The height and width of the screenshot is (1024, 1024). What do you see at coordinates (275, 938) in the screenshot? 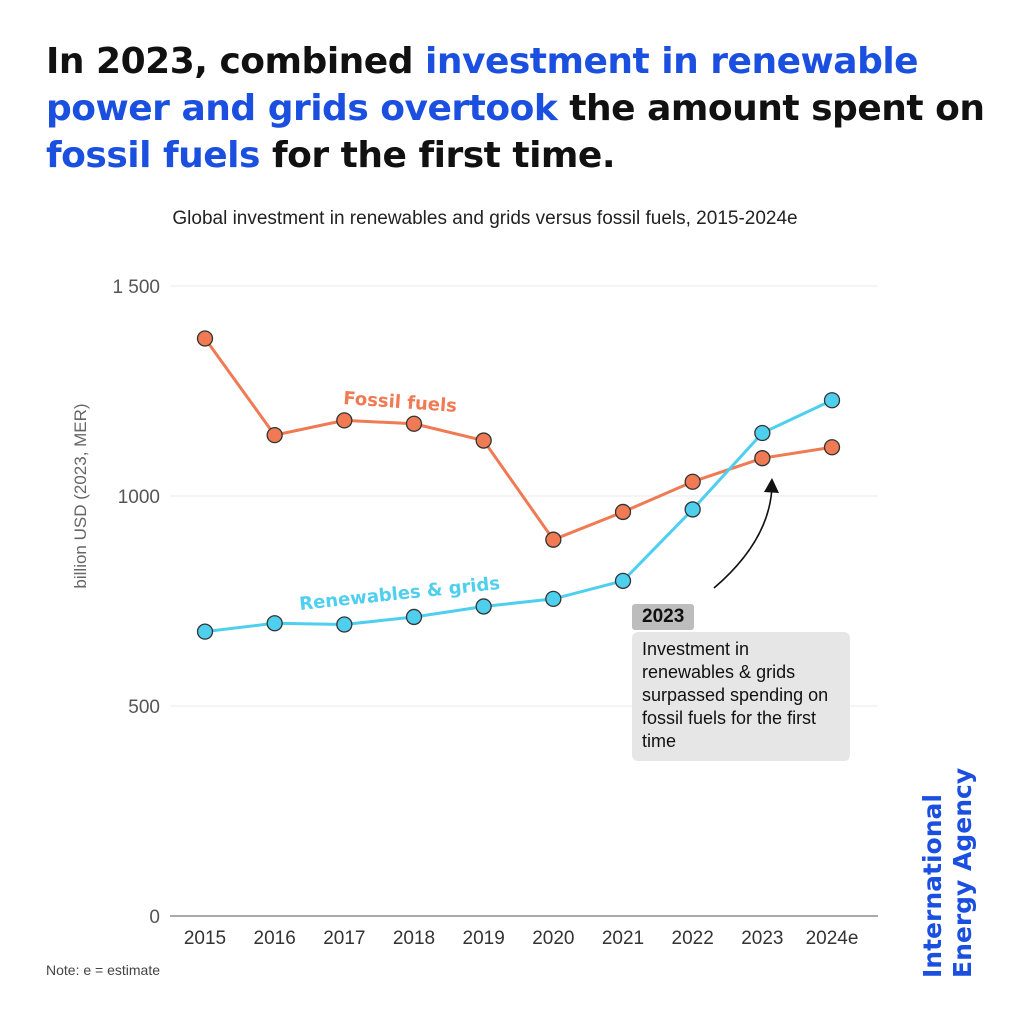
I see `x-tick-label: 2016` at bounding box center [275, 938].